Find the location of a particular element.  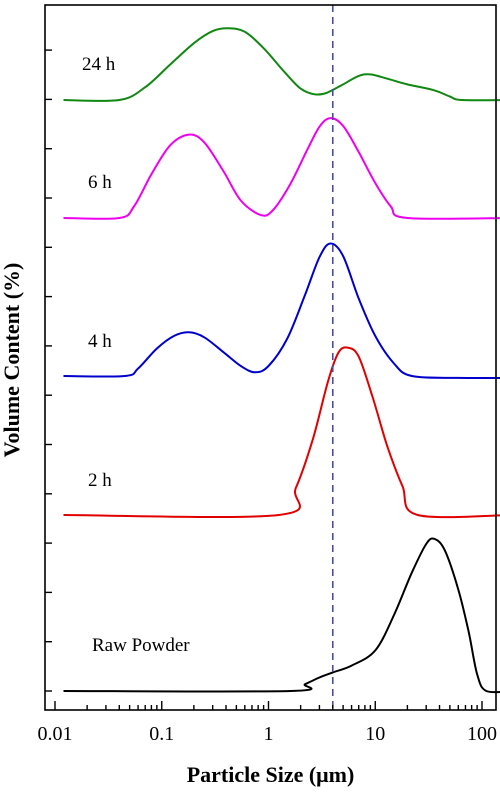

y-axis-title: Volume Content (%) is located at coordinates (12, 360).